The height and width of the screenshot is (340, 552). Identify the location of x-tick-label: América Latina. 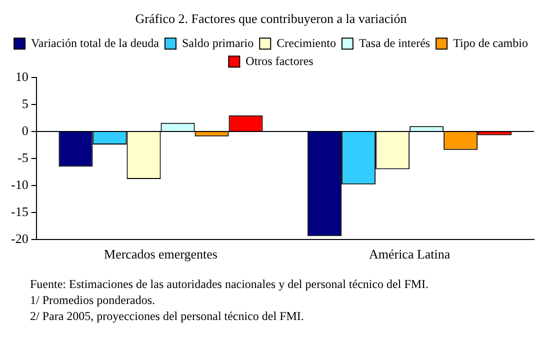
(409, 254).